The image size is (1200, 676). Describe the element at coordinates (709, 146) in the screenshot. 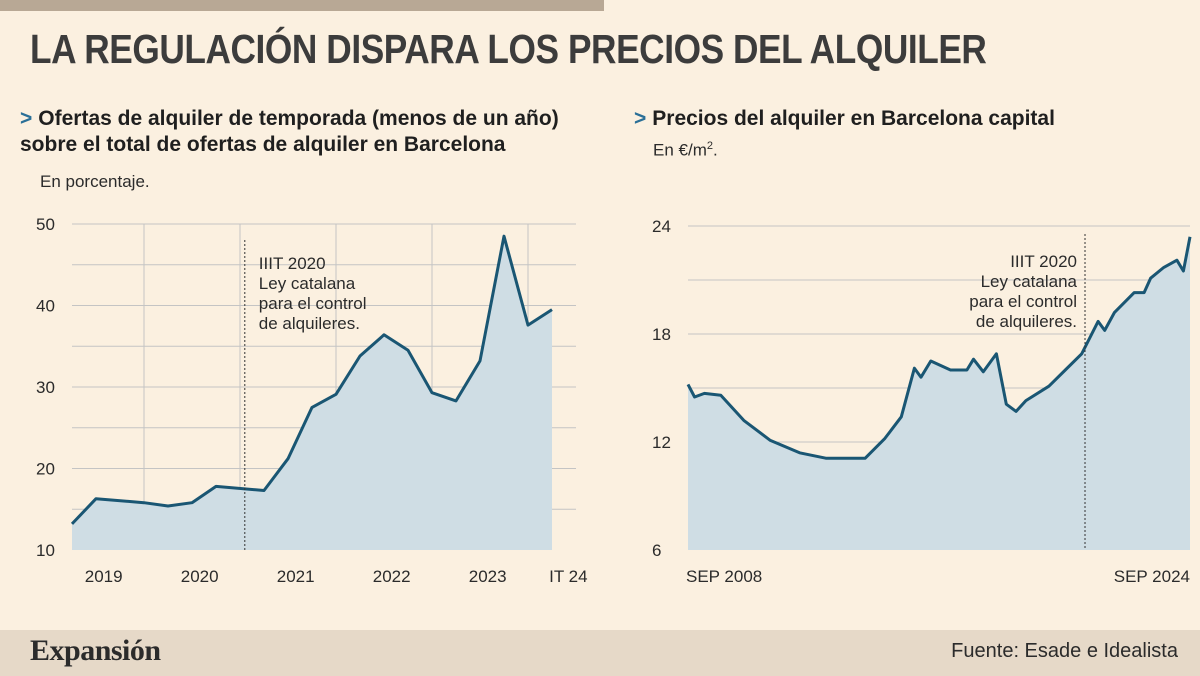

I see `chart2-unit-superscript: 2` at that location.